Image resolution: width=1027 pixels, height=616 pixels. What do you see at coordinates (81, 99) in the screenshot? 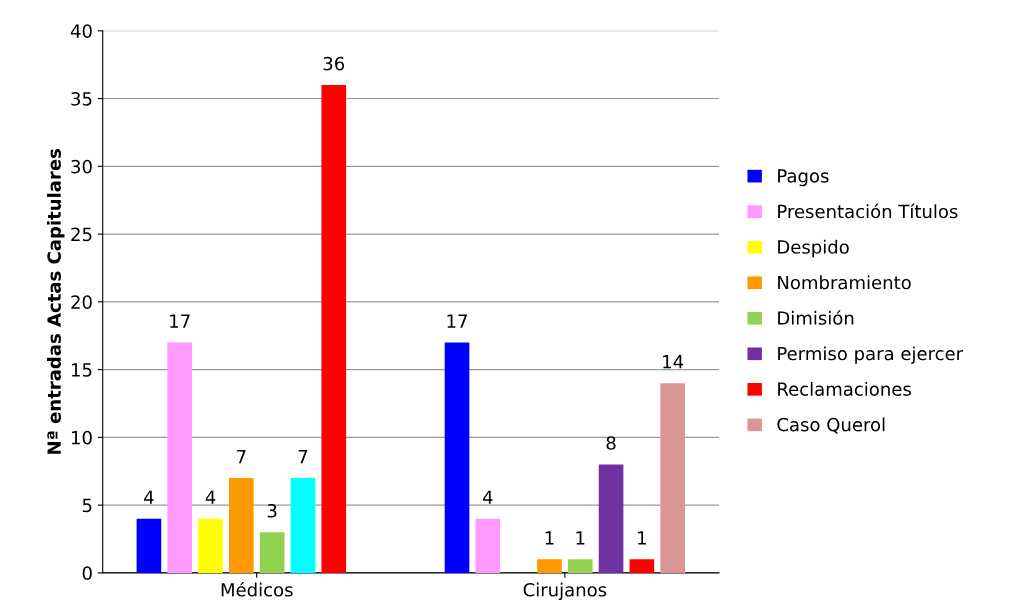
I see `y-tick-label: 35` at bounding box center [81, 99].